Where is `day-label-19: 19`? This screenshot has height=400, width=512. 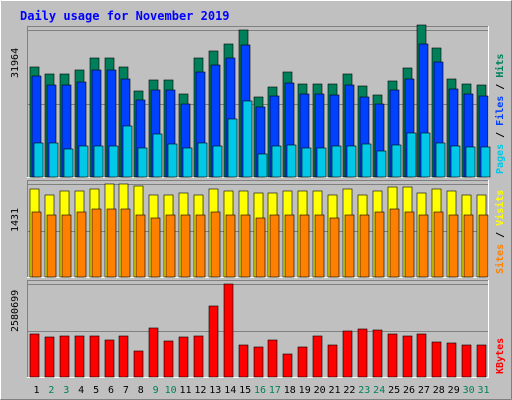 day-label-19: 19 is located at coordinates (305, 390).